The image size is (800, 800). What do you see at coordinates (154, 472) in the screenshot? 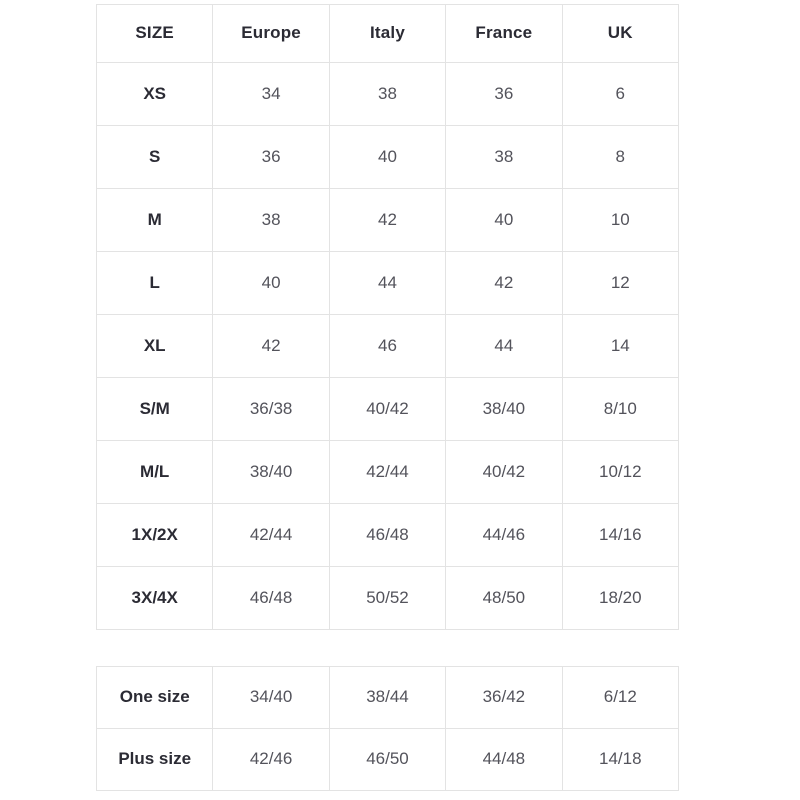
I see `row-label-cell: M/L` at bounding box center [154, 472].